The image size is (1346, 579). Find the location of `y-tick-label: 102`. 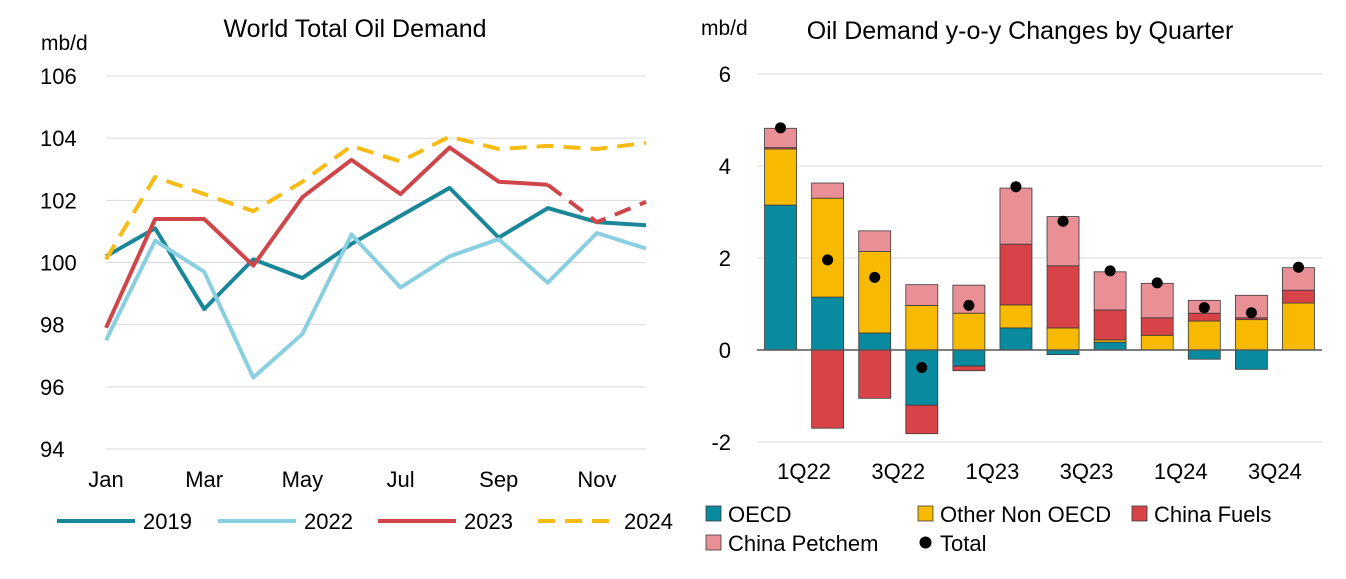

y-tick-label: 102 is located at coordinates (58, 200).